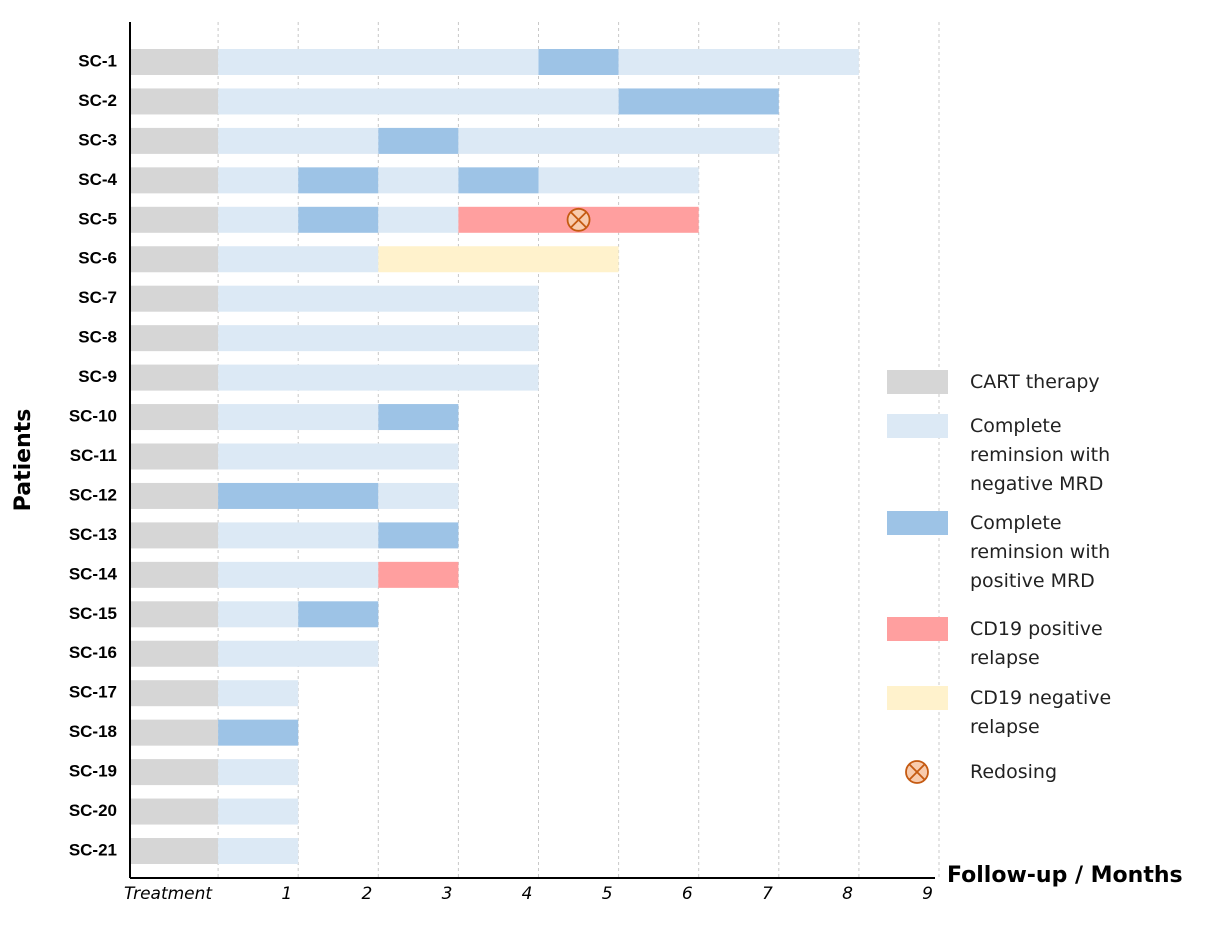 Image resolution: width=1224 pixels, height=928 pixels. I want to click on y-tick-label: SC-7, so click(97, 297).